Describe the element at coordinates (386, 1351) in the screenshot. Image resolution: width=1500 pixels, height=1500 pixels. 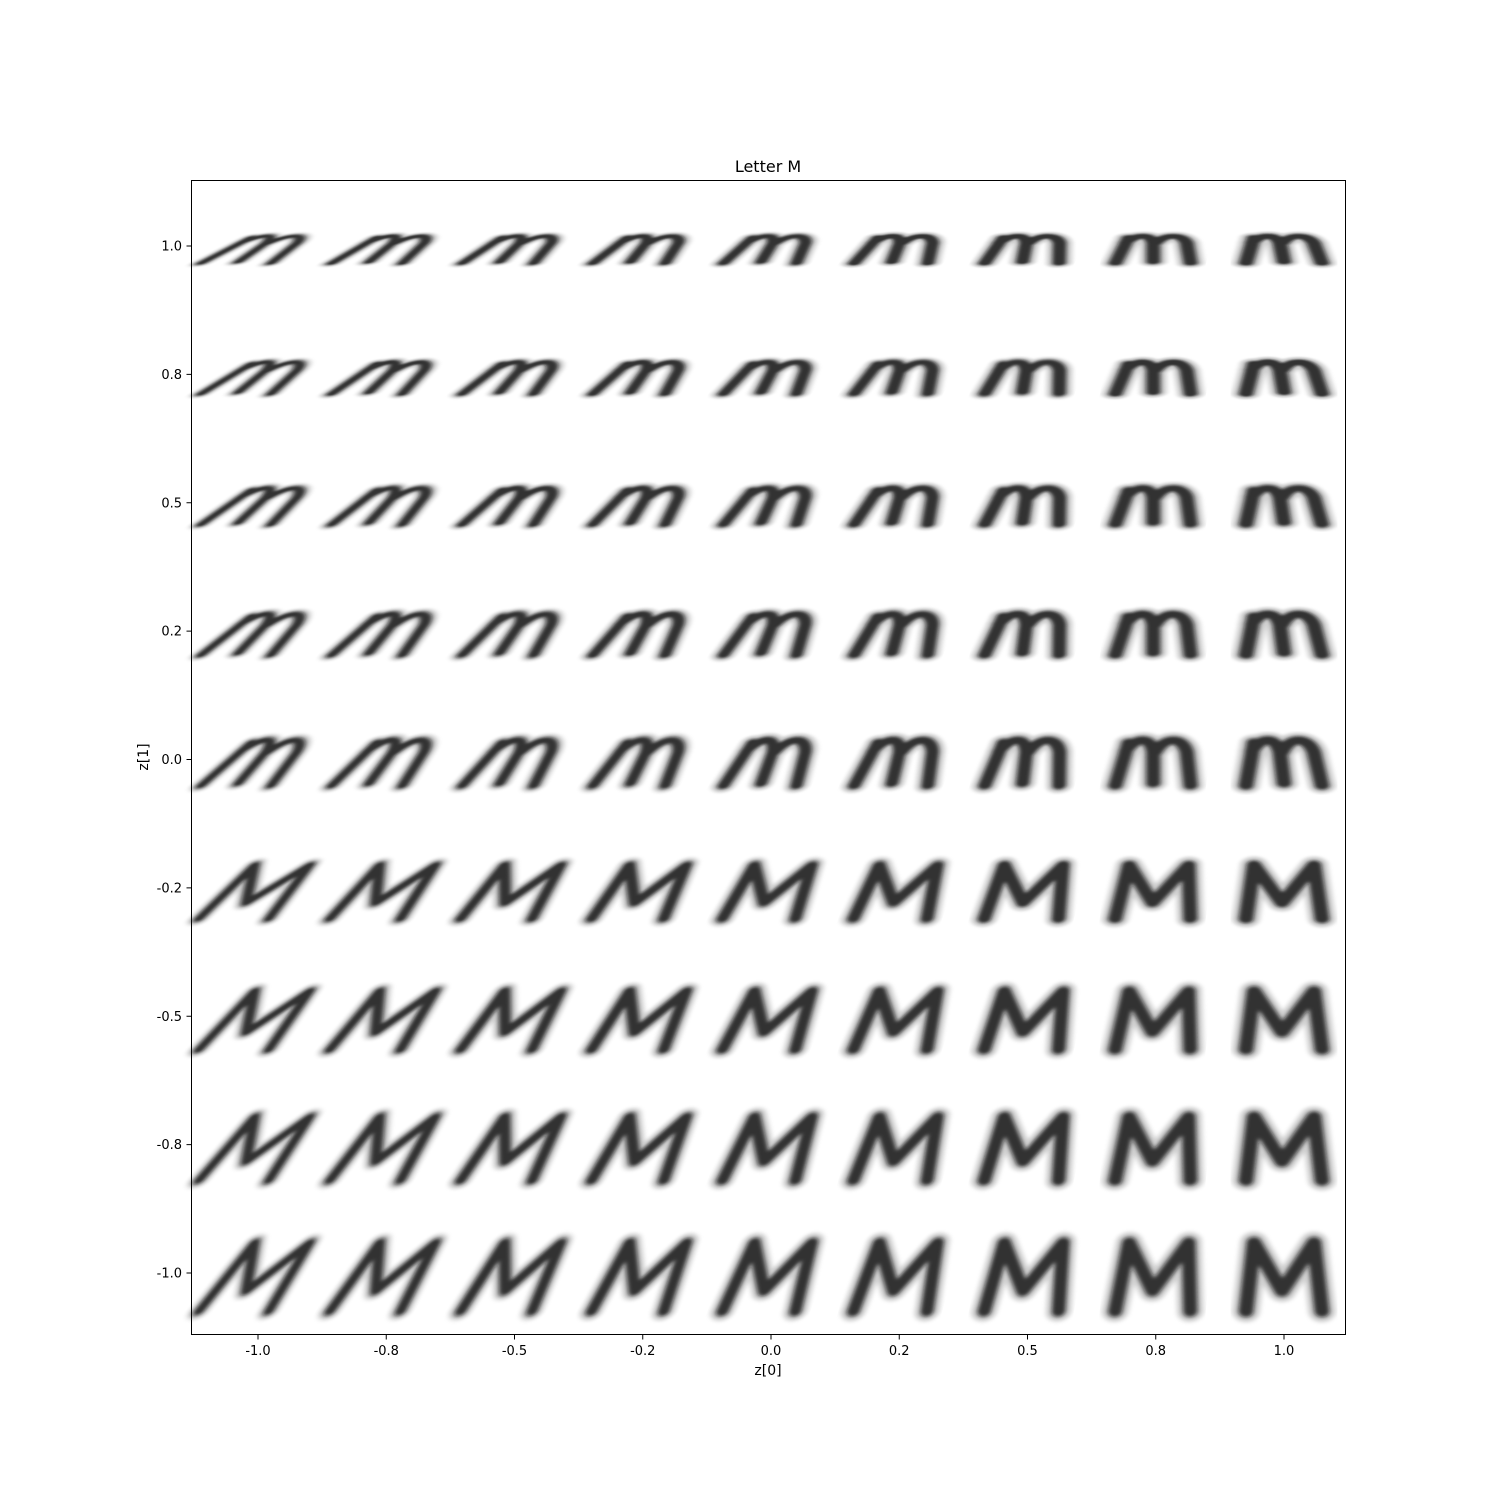
I see `x-tick-label: -0.8` at that location.